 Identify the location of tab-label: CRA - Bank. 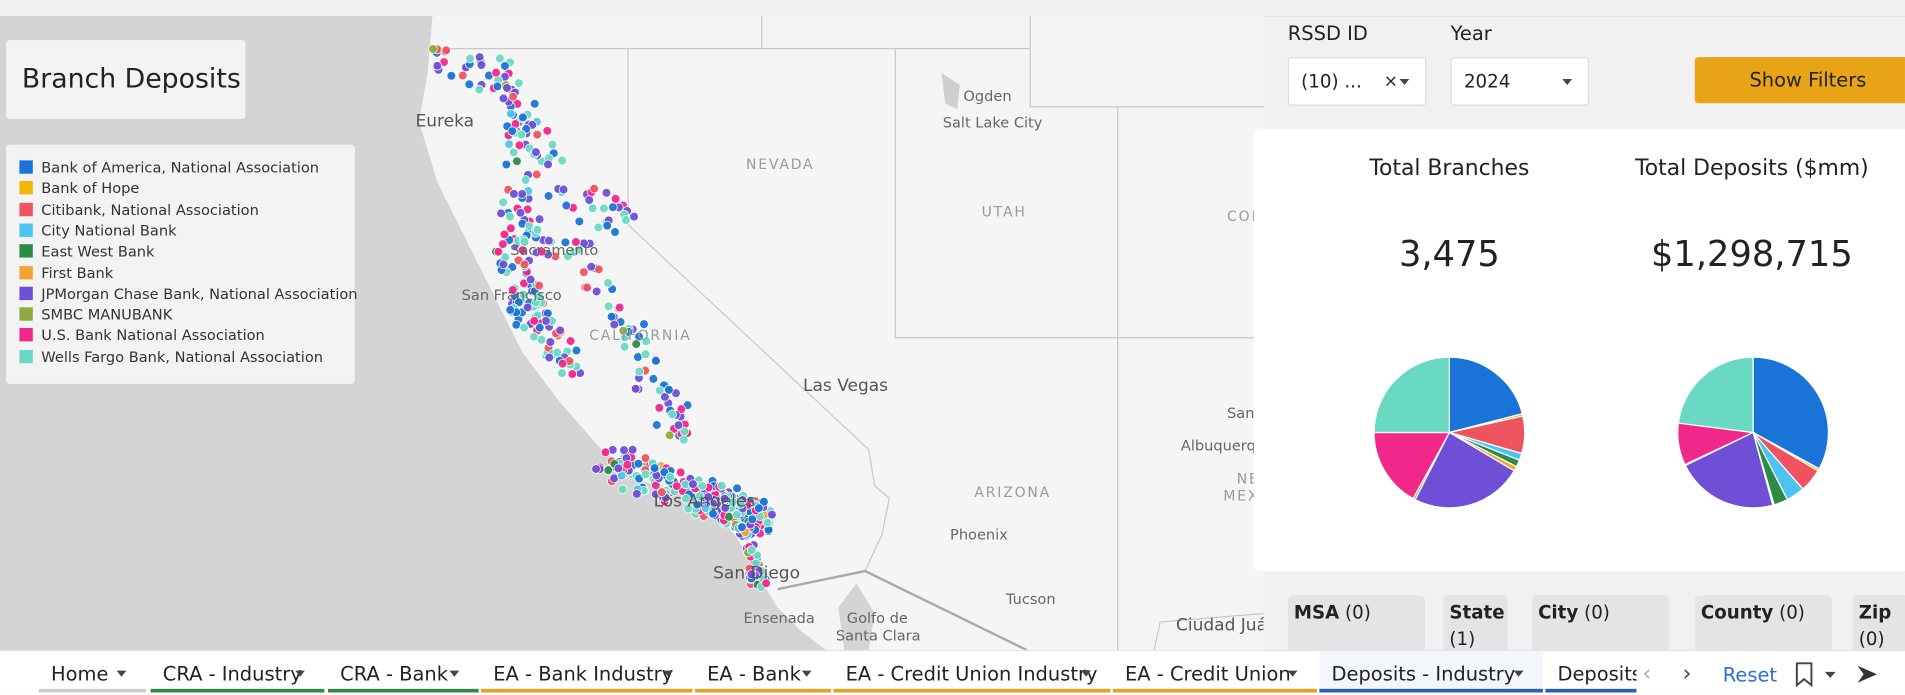
(394, 674).